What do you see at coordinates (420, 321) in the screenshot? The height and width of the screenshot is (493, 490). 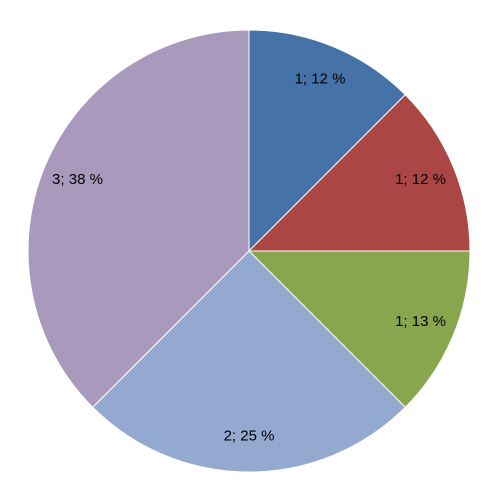 I see `data-label: 1; 13 %` at bounding box center [420, 321].